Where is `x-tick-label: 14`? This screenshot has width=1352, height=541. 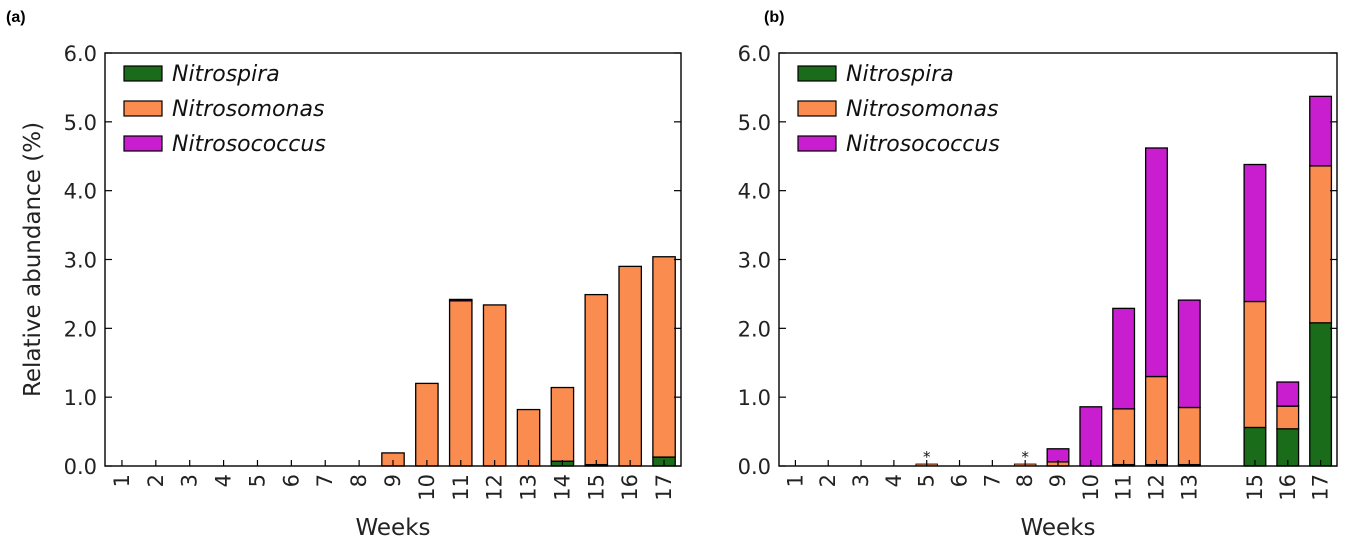
x-tick-label: 14 is located at coordinates (562, 487).